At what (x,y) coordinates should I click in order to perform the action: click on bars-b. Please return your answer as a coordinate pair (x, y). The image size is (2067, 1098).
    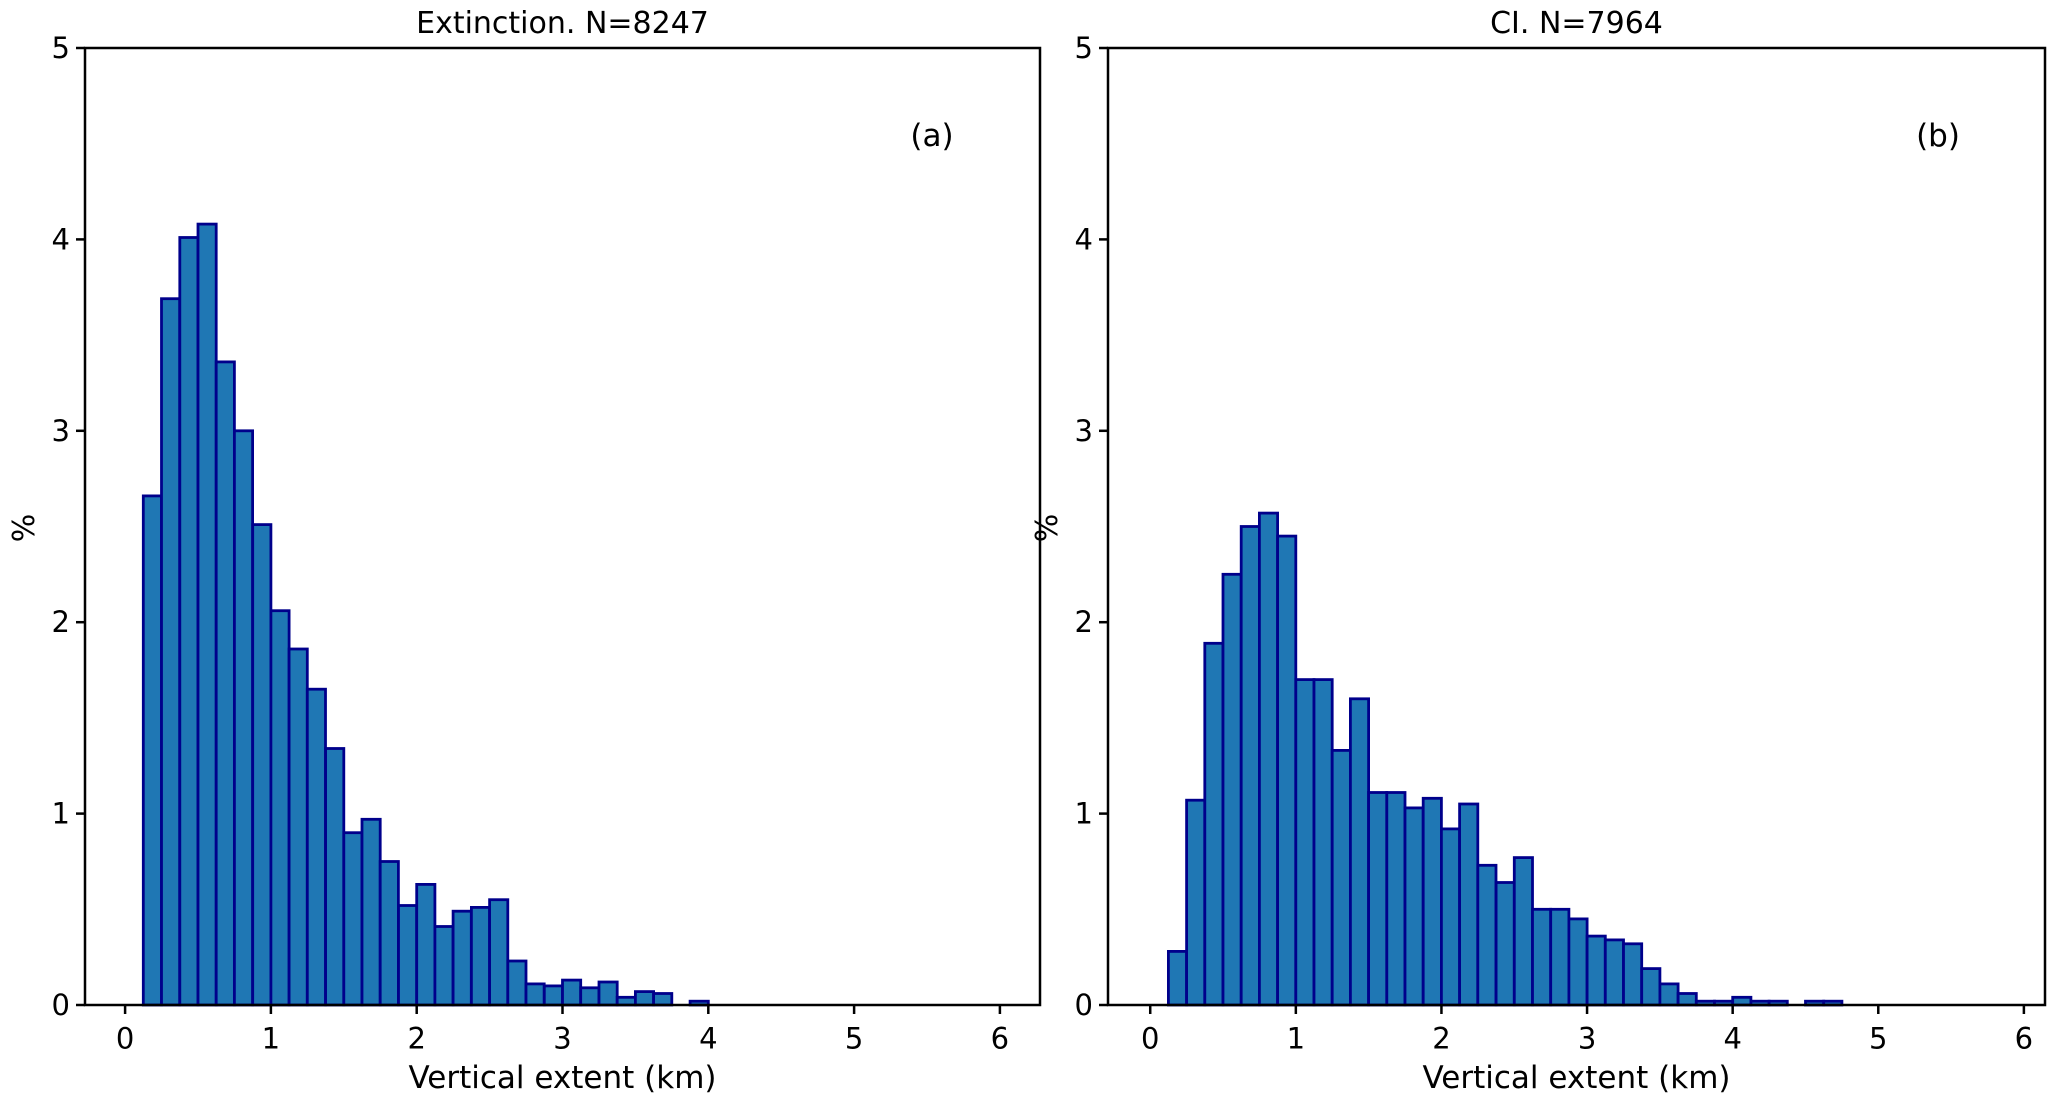
    Looking at the image, I should click on (1505, 759).